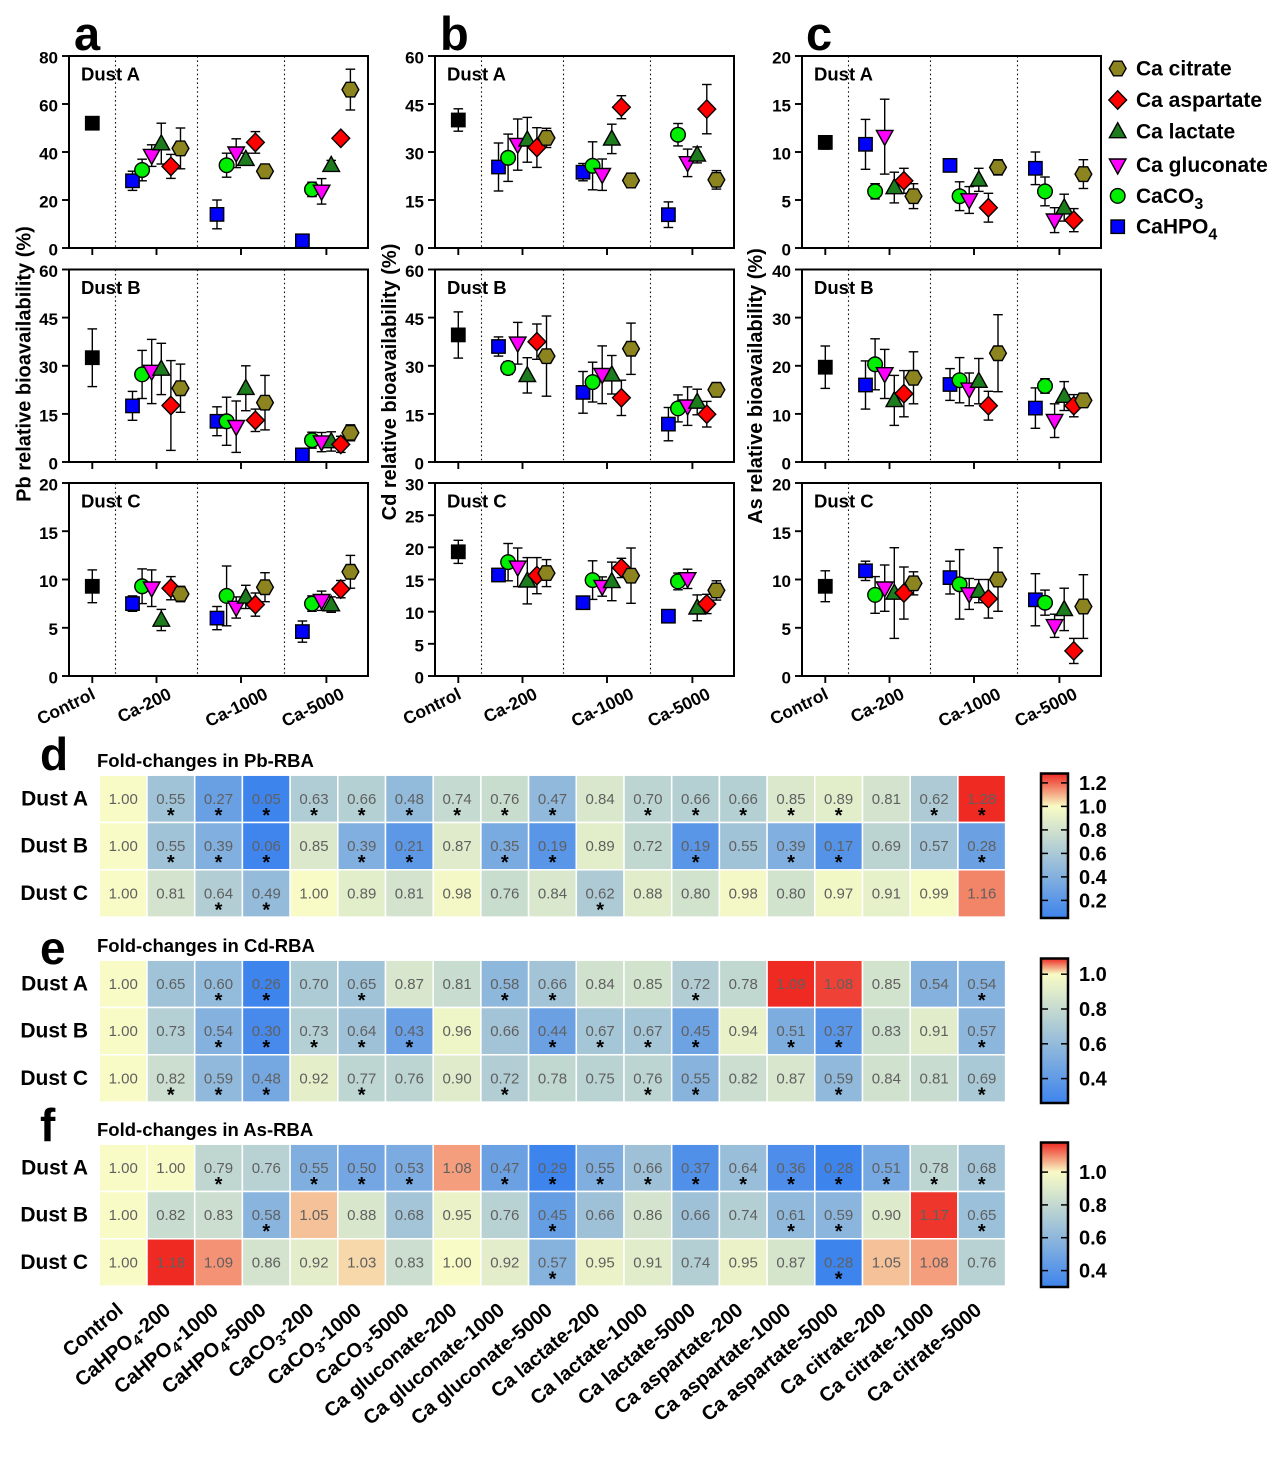 This screenshot has height=1467, width=1269. What do you see at coordinates (552, 1079) in the screenshot?
I see `svg-text: 0.78` at bounding box center [552, 1079].